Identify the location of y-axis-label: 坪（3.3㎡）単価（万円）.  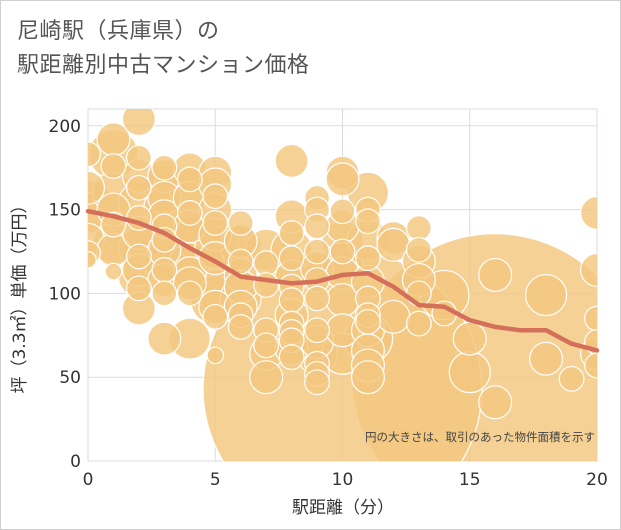
(20, 294).